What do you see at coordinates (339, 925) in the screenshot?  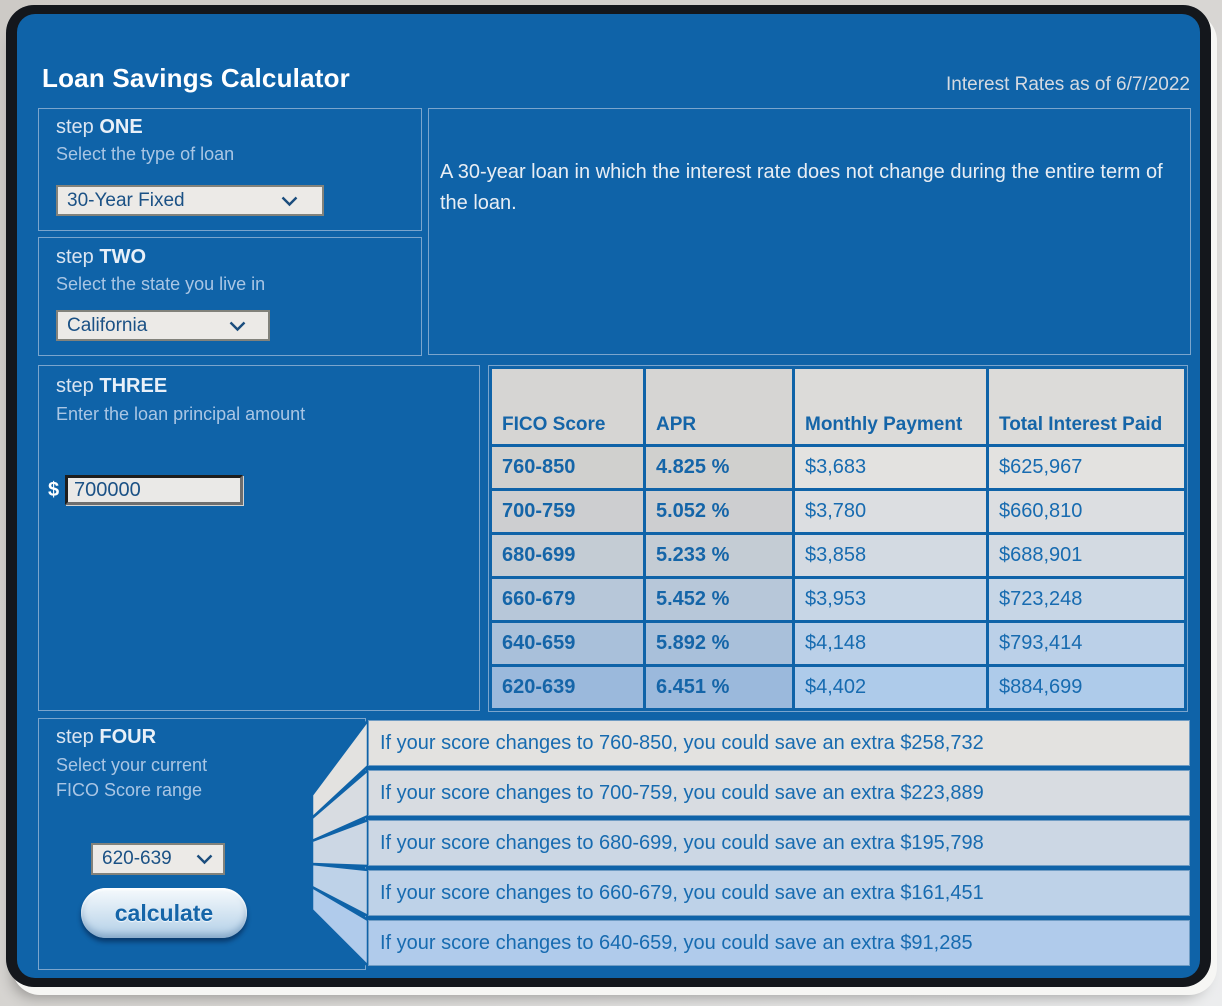 I see `fan-segment` at bounding box center [339, 925].